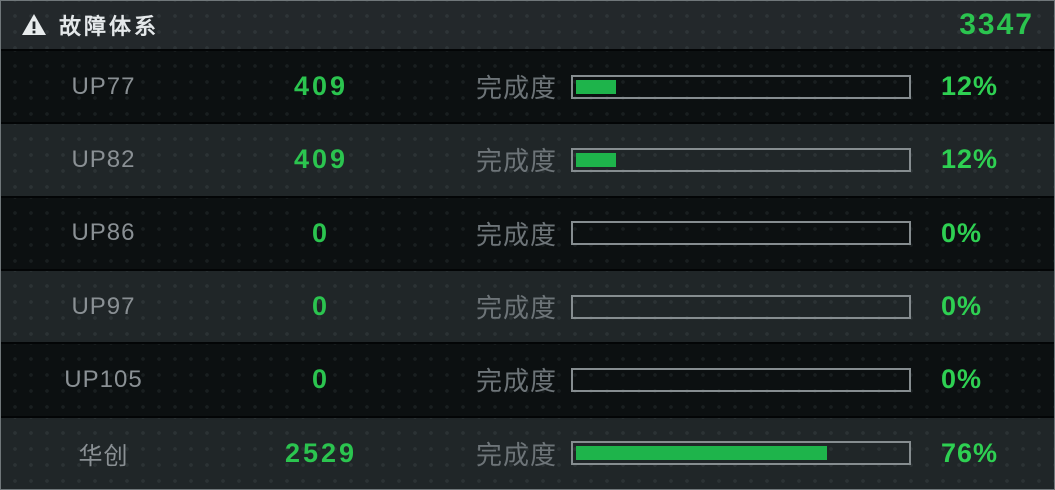 This screenshot has height=490, width=1055. I want to click on row-name-label: UP105, so click(103, 379).